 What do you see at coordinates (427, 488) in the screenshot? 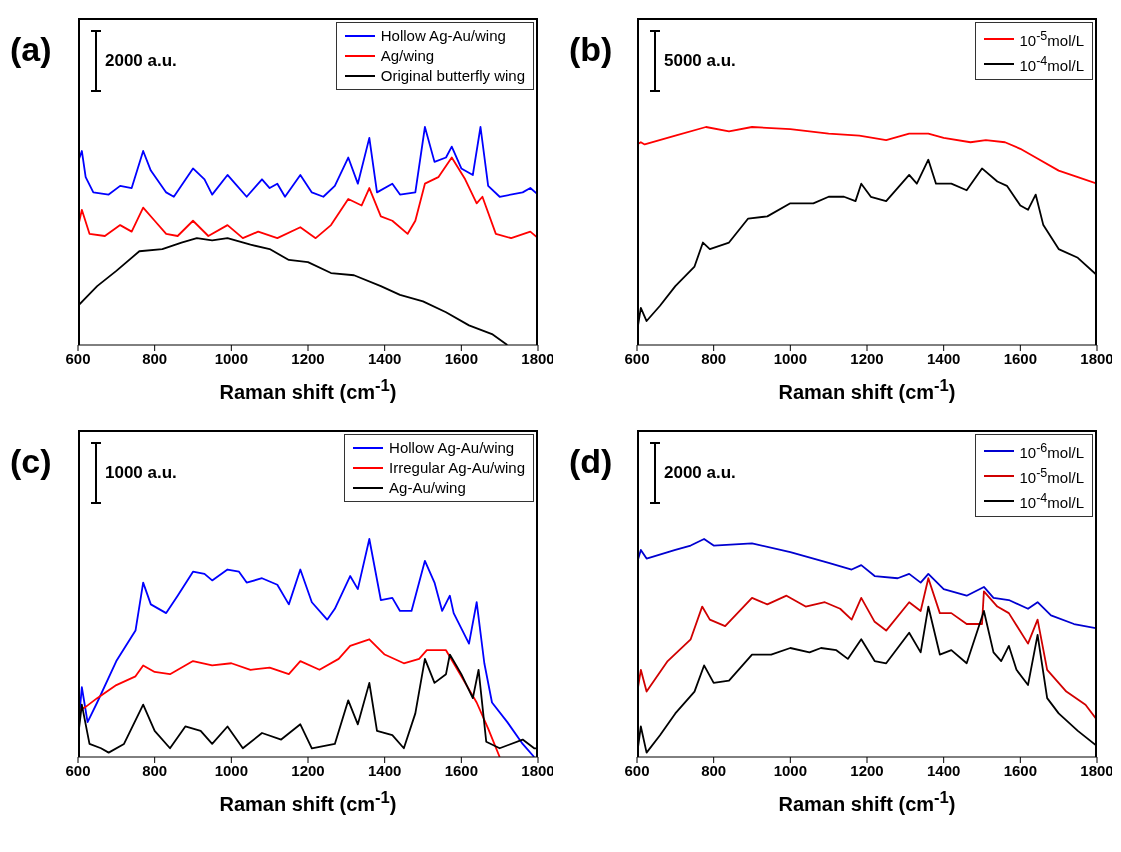
I see `legend-label: Ag-Au/wing` at bounding box center [427, 488].